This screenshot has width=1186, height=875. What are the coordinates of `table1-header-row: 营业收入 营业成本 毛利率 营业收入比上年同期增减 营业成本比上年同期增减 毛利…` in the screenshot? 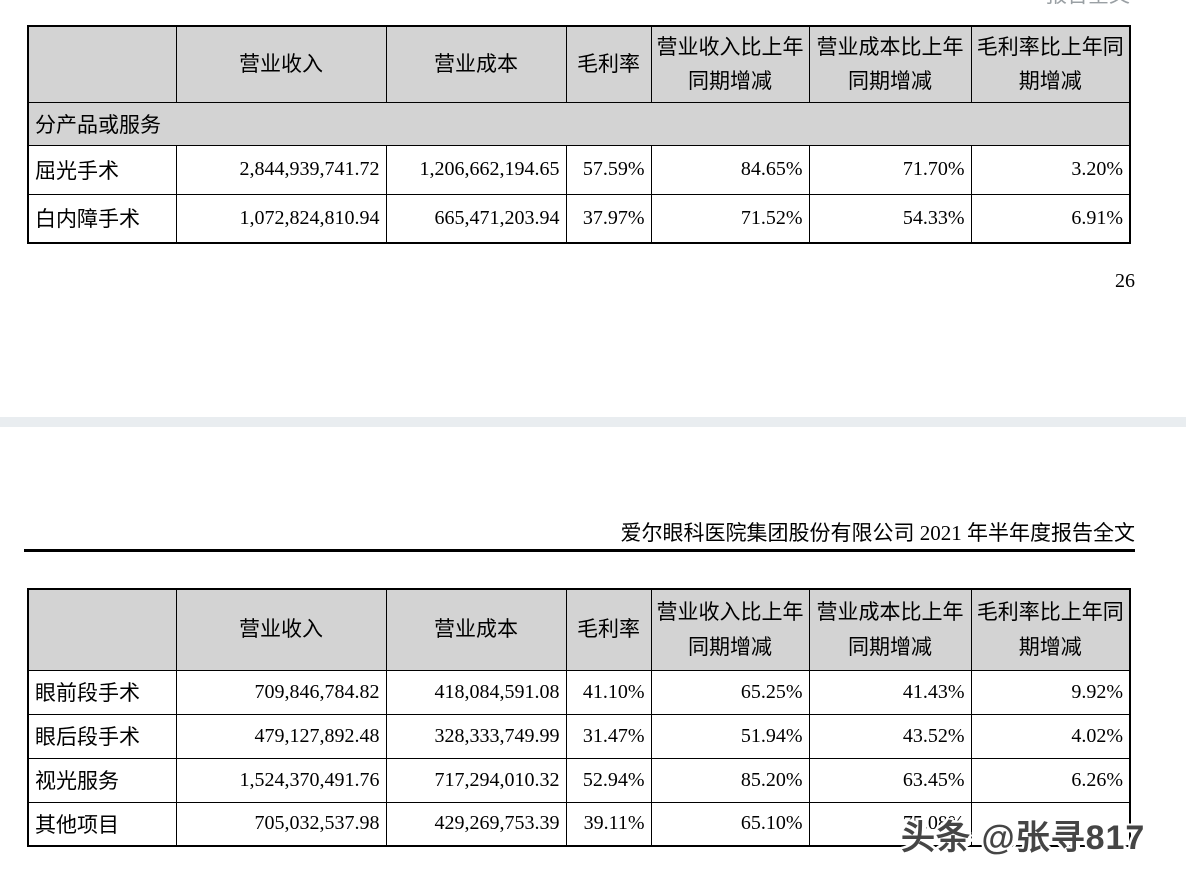 It's located at (579, 64).